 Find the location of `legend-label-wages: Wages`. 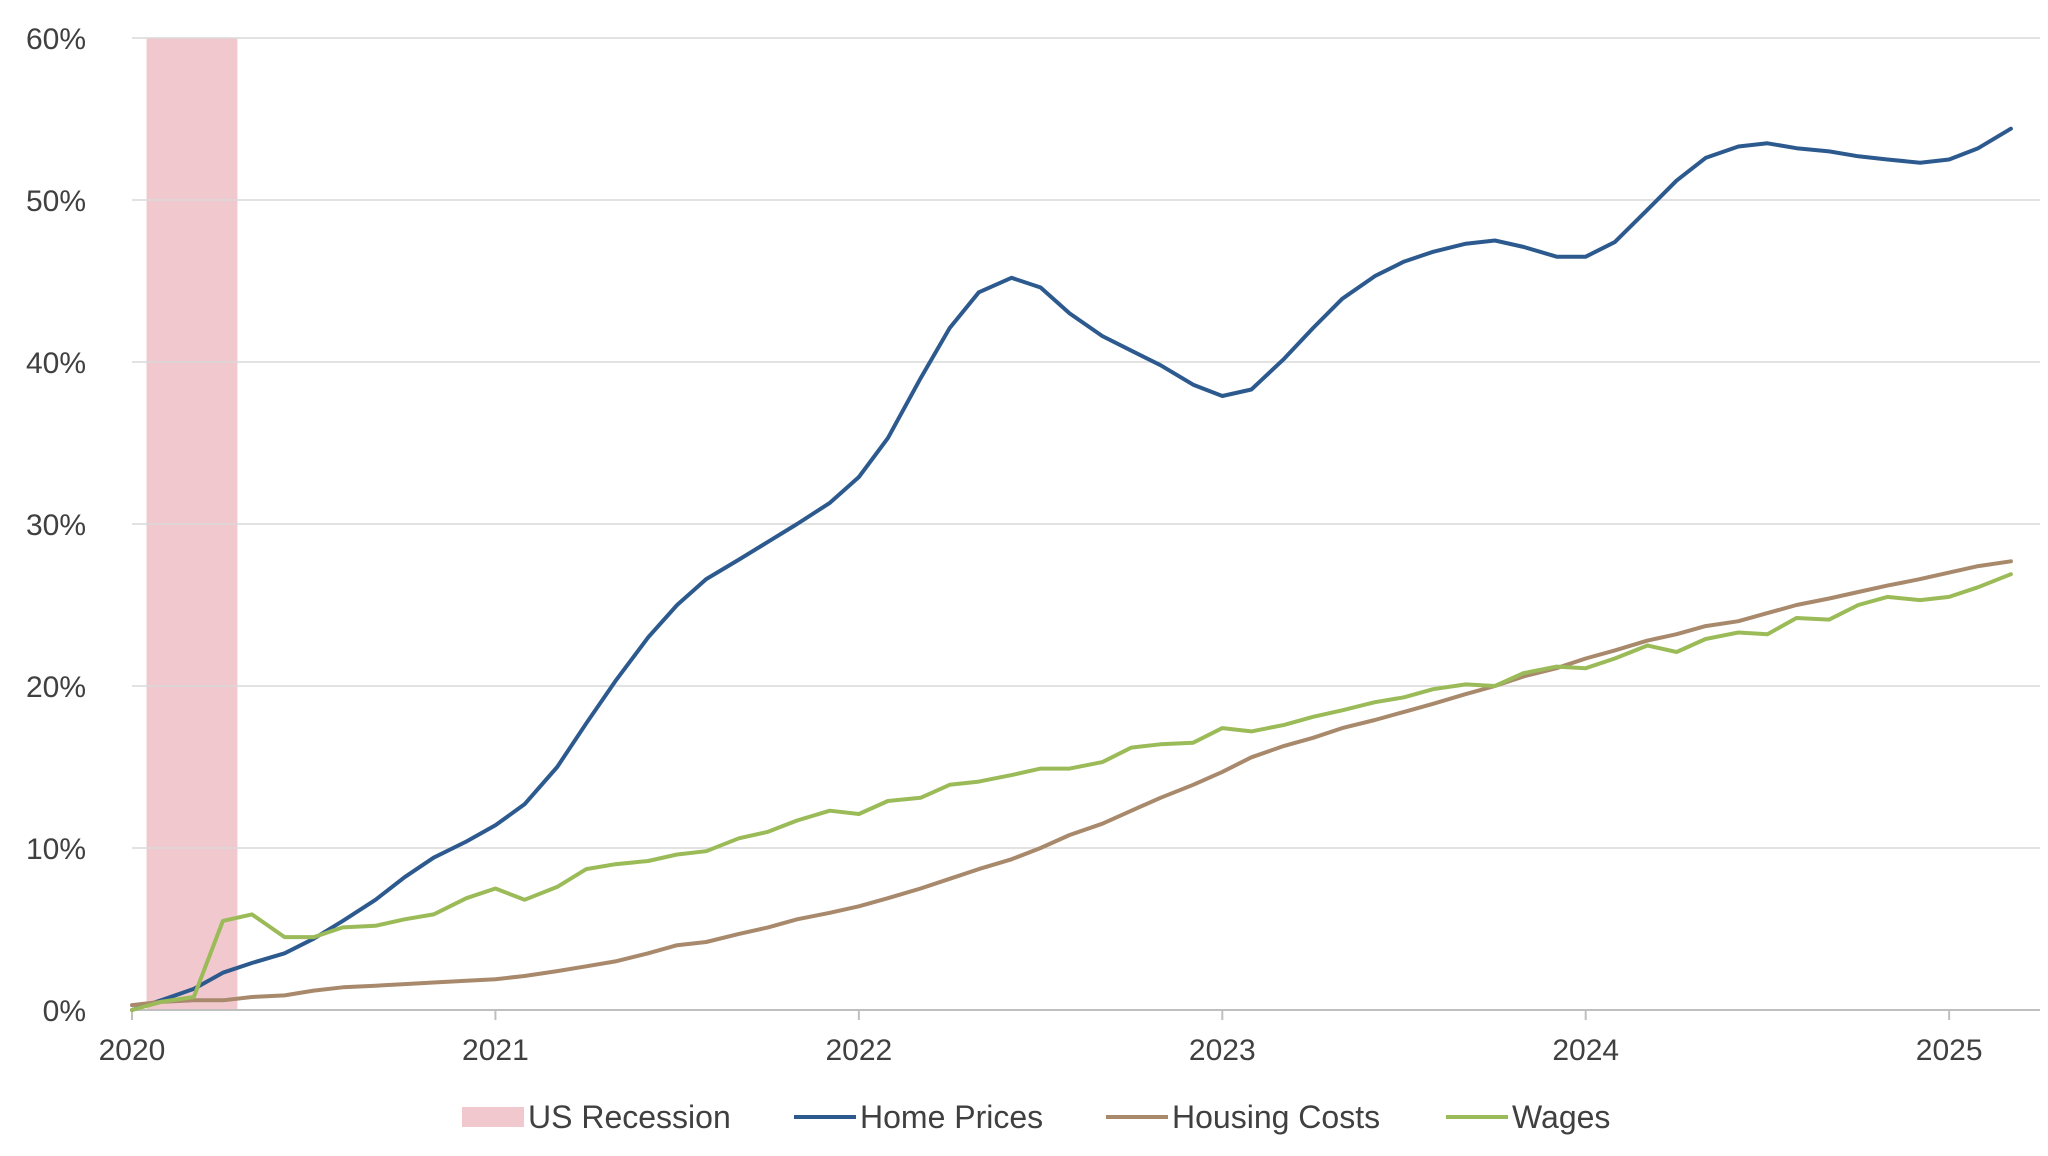

legend-label-wages: Wages is located at coordinates (1561, 1117).